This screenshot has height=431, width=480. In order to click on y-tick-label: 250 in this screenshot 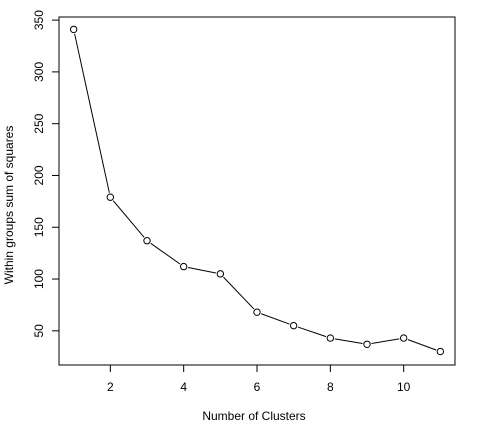, I will do `click(39, 123)`.